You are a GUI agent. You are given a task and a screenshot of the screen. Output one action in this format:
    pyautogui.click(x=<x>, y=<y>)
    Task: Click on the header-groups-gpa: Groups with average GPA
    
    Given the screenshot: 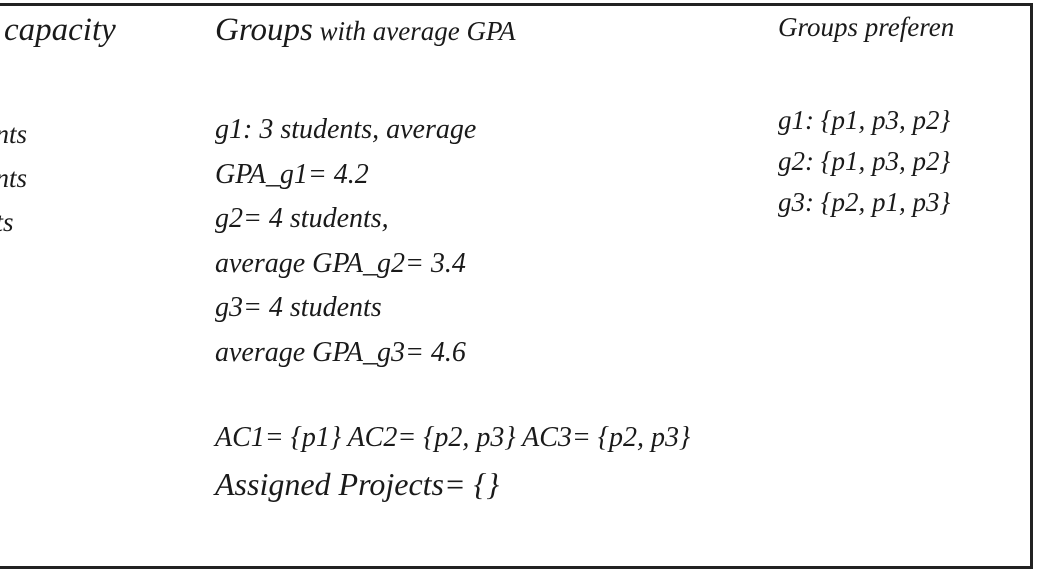 What is the action you would take?
    pyautogui.click(x=365, y=30)
    